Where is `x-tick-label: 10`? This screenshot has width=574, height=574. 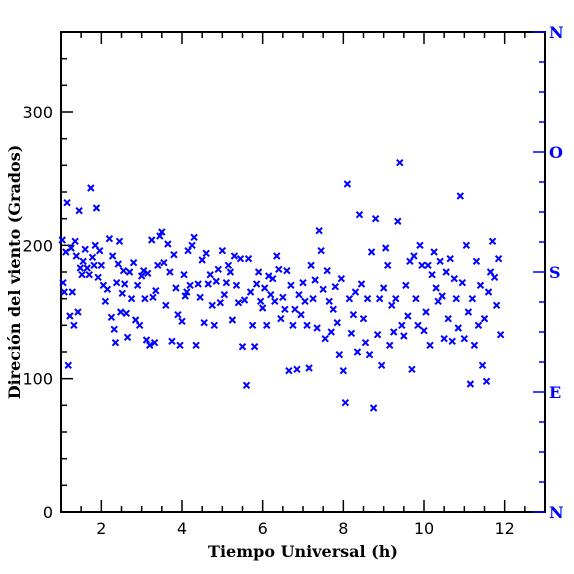 x-tick-label: 10 is located at coordinates (424, 528).